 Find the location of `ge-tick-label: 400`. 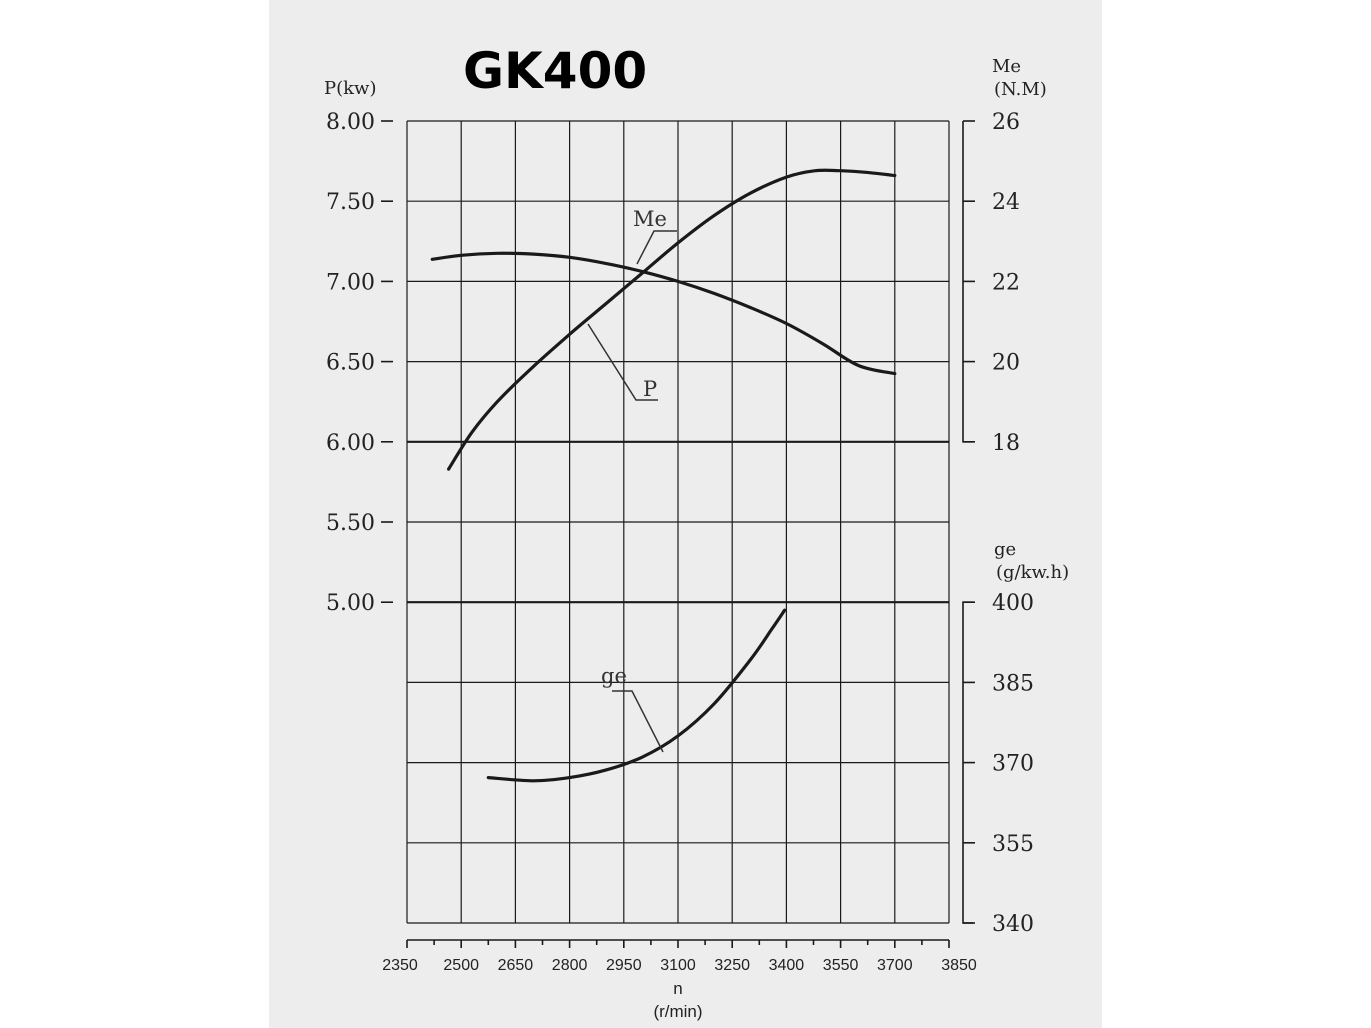

ge-tick-label: 400 is located at coordinates (1013, 603).